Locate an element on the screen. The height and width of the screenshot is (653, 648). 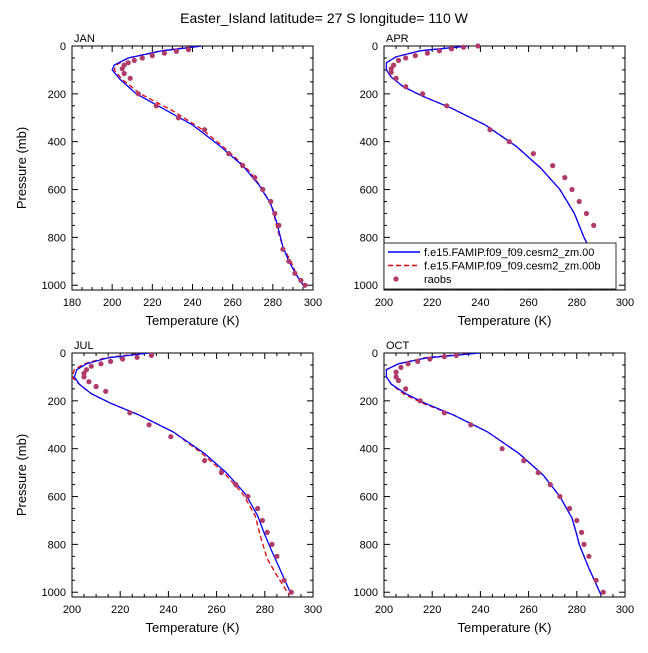
legend-swatch-raobs is located at coordinates (396, 279).